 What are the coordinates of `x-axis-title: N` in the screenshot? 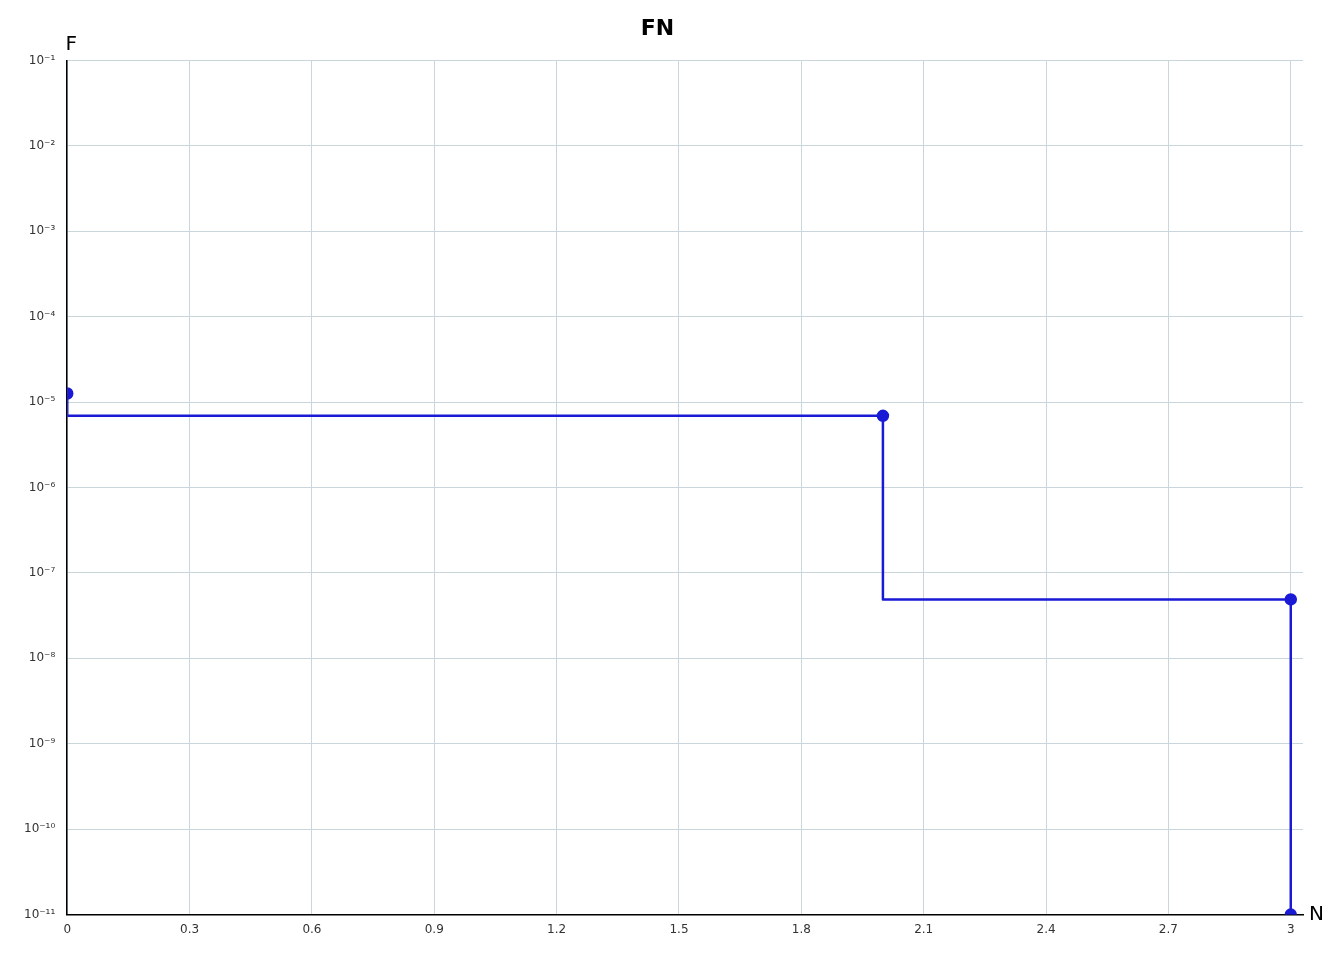 It's located at (1316, 912).